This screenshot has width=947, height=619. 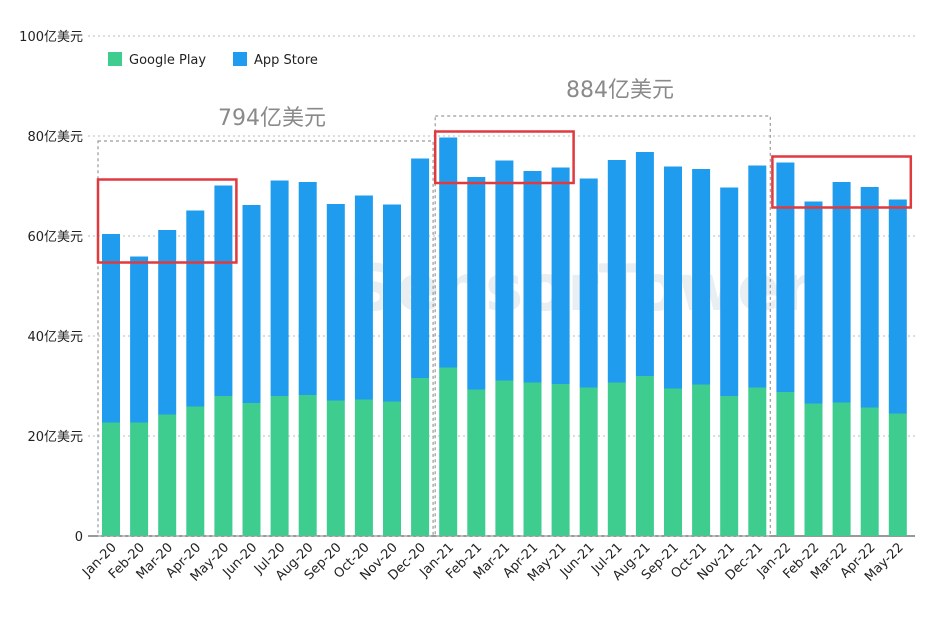 I want to click on y-tick-label: 100亿美元, so click(x=51, y=37).